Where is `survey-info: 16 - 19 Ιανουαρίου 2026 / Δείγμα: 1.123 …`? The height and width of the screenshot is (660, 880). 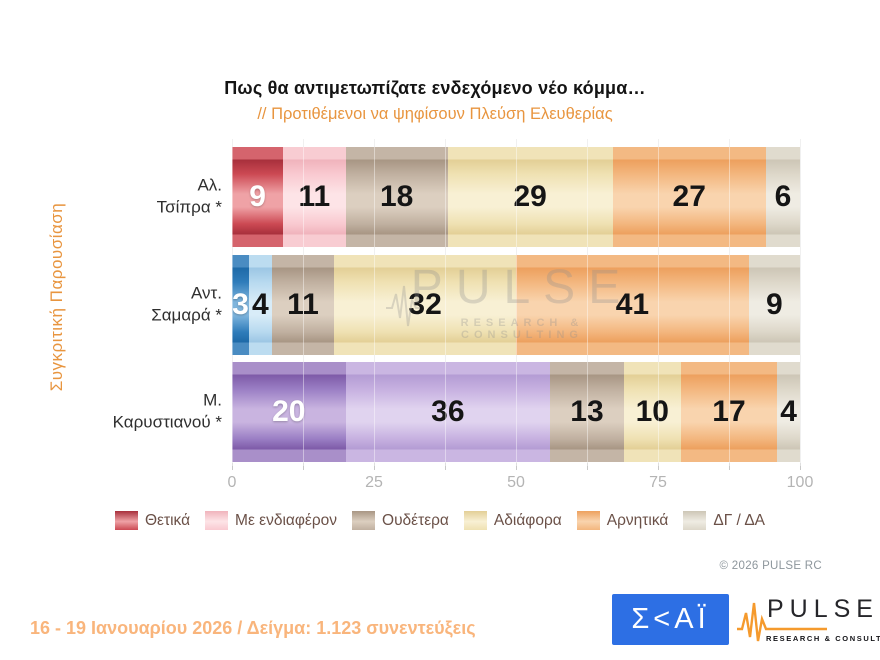
survey-info: 16 - 19 Ιανουαρίου 2026 / Δείγμα: 1.123 … is located at coordinates (253, 628).